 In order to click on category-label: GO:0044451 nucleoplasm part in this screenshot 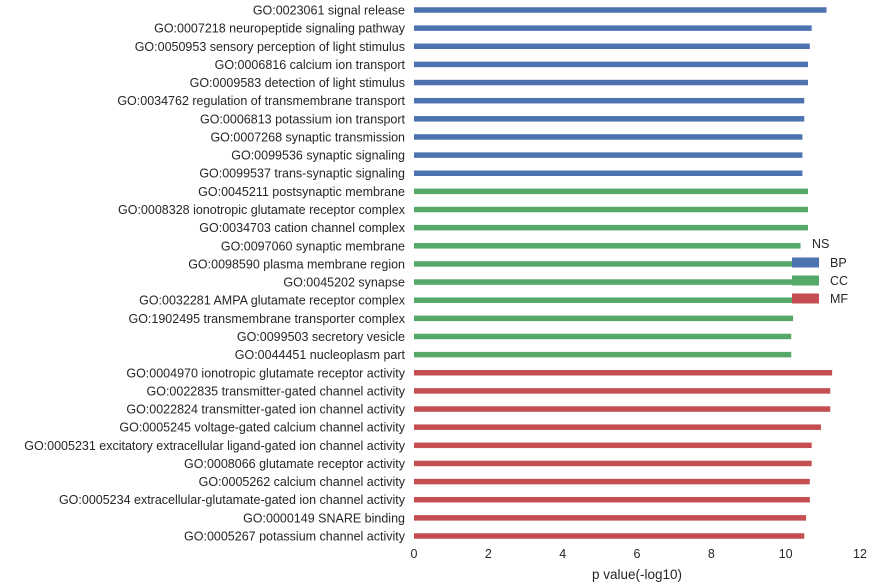, I will do `click(320, 355)`.